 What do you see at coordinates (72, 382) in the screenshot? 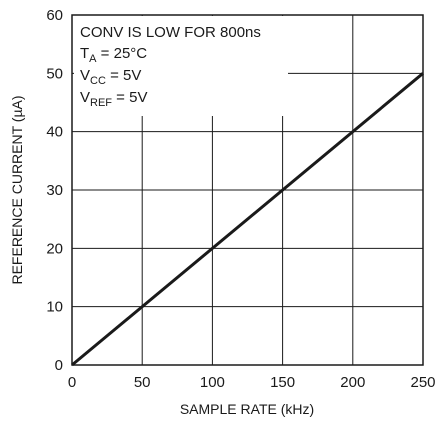
I see `x-tick-label: 0` at bounding box center [72, 382].